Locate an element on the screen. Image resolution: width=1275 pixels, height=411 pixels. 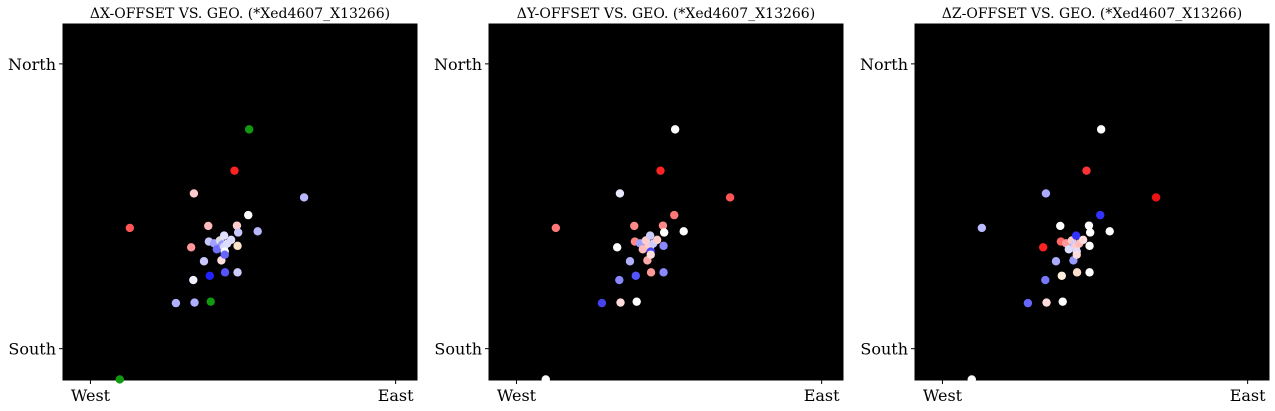
chart-title: ΔY-OFFSET VS. GEO. (*Xed4607_X13266) is located at coordinates (666, 14).